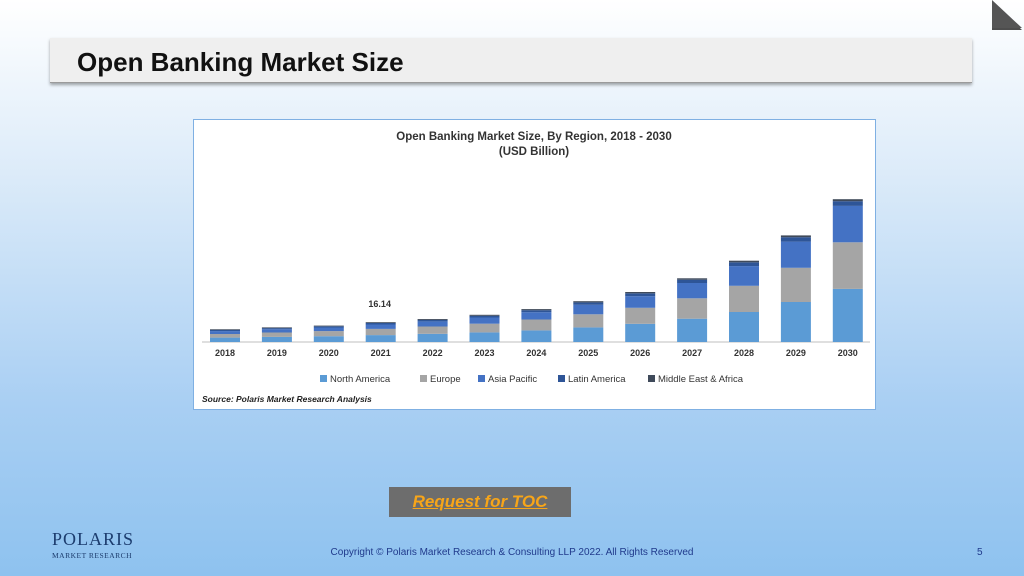 The height and width of the screenshot is (576, 1024). I want to click on bar-segment-middle-east-africa-2021, so click(380, 322).